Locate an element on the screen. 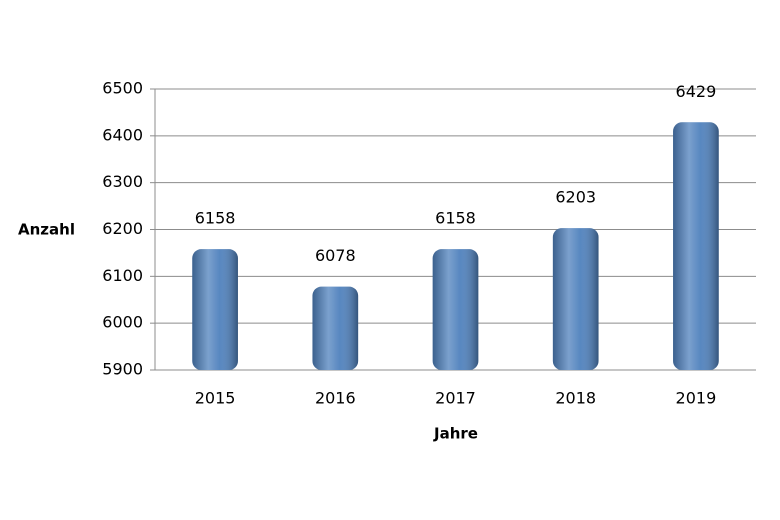 The image size is (780, 520). y-axis-label: Anzahl is located at coordinates (46, 230).